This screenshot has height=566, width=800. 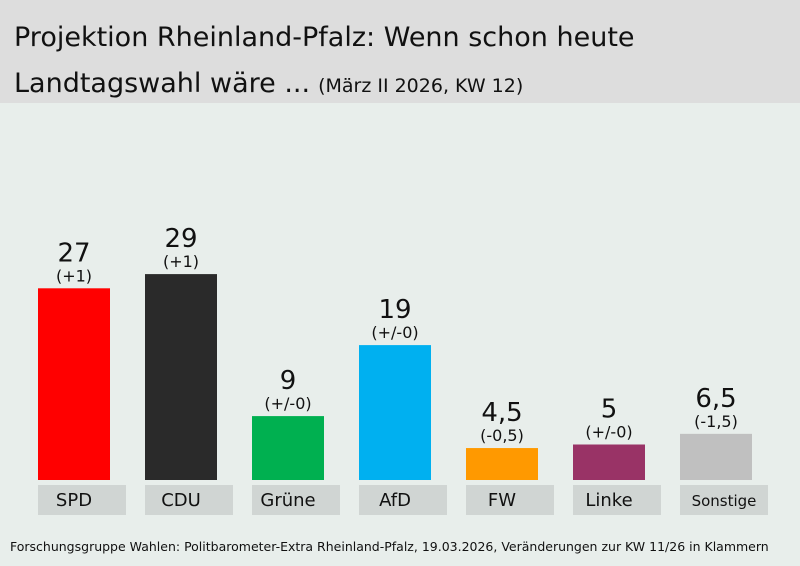 I want to click on change-label-afd: (+/-0), so click(x=394, y=332).